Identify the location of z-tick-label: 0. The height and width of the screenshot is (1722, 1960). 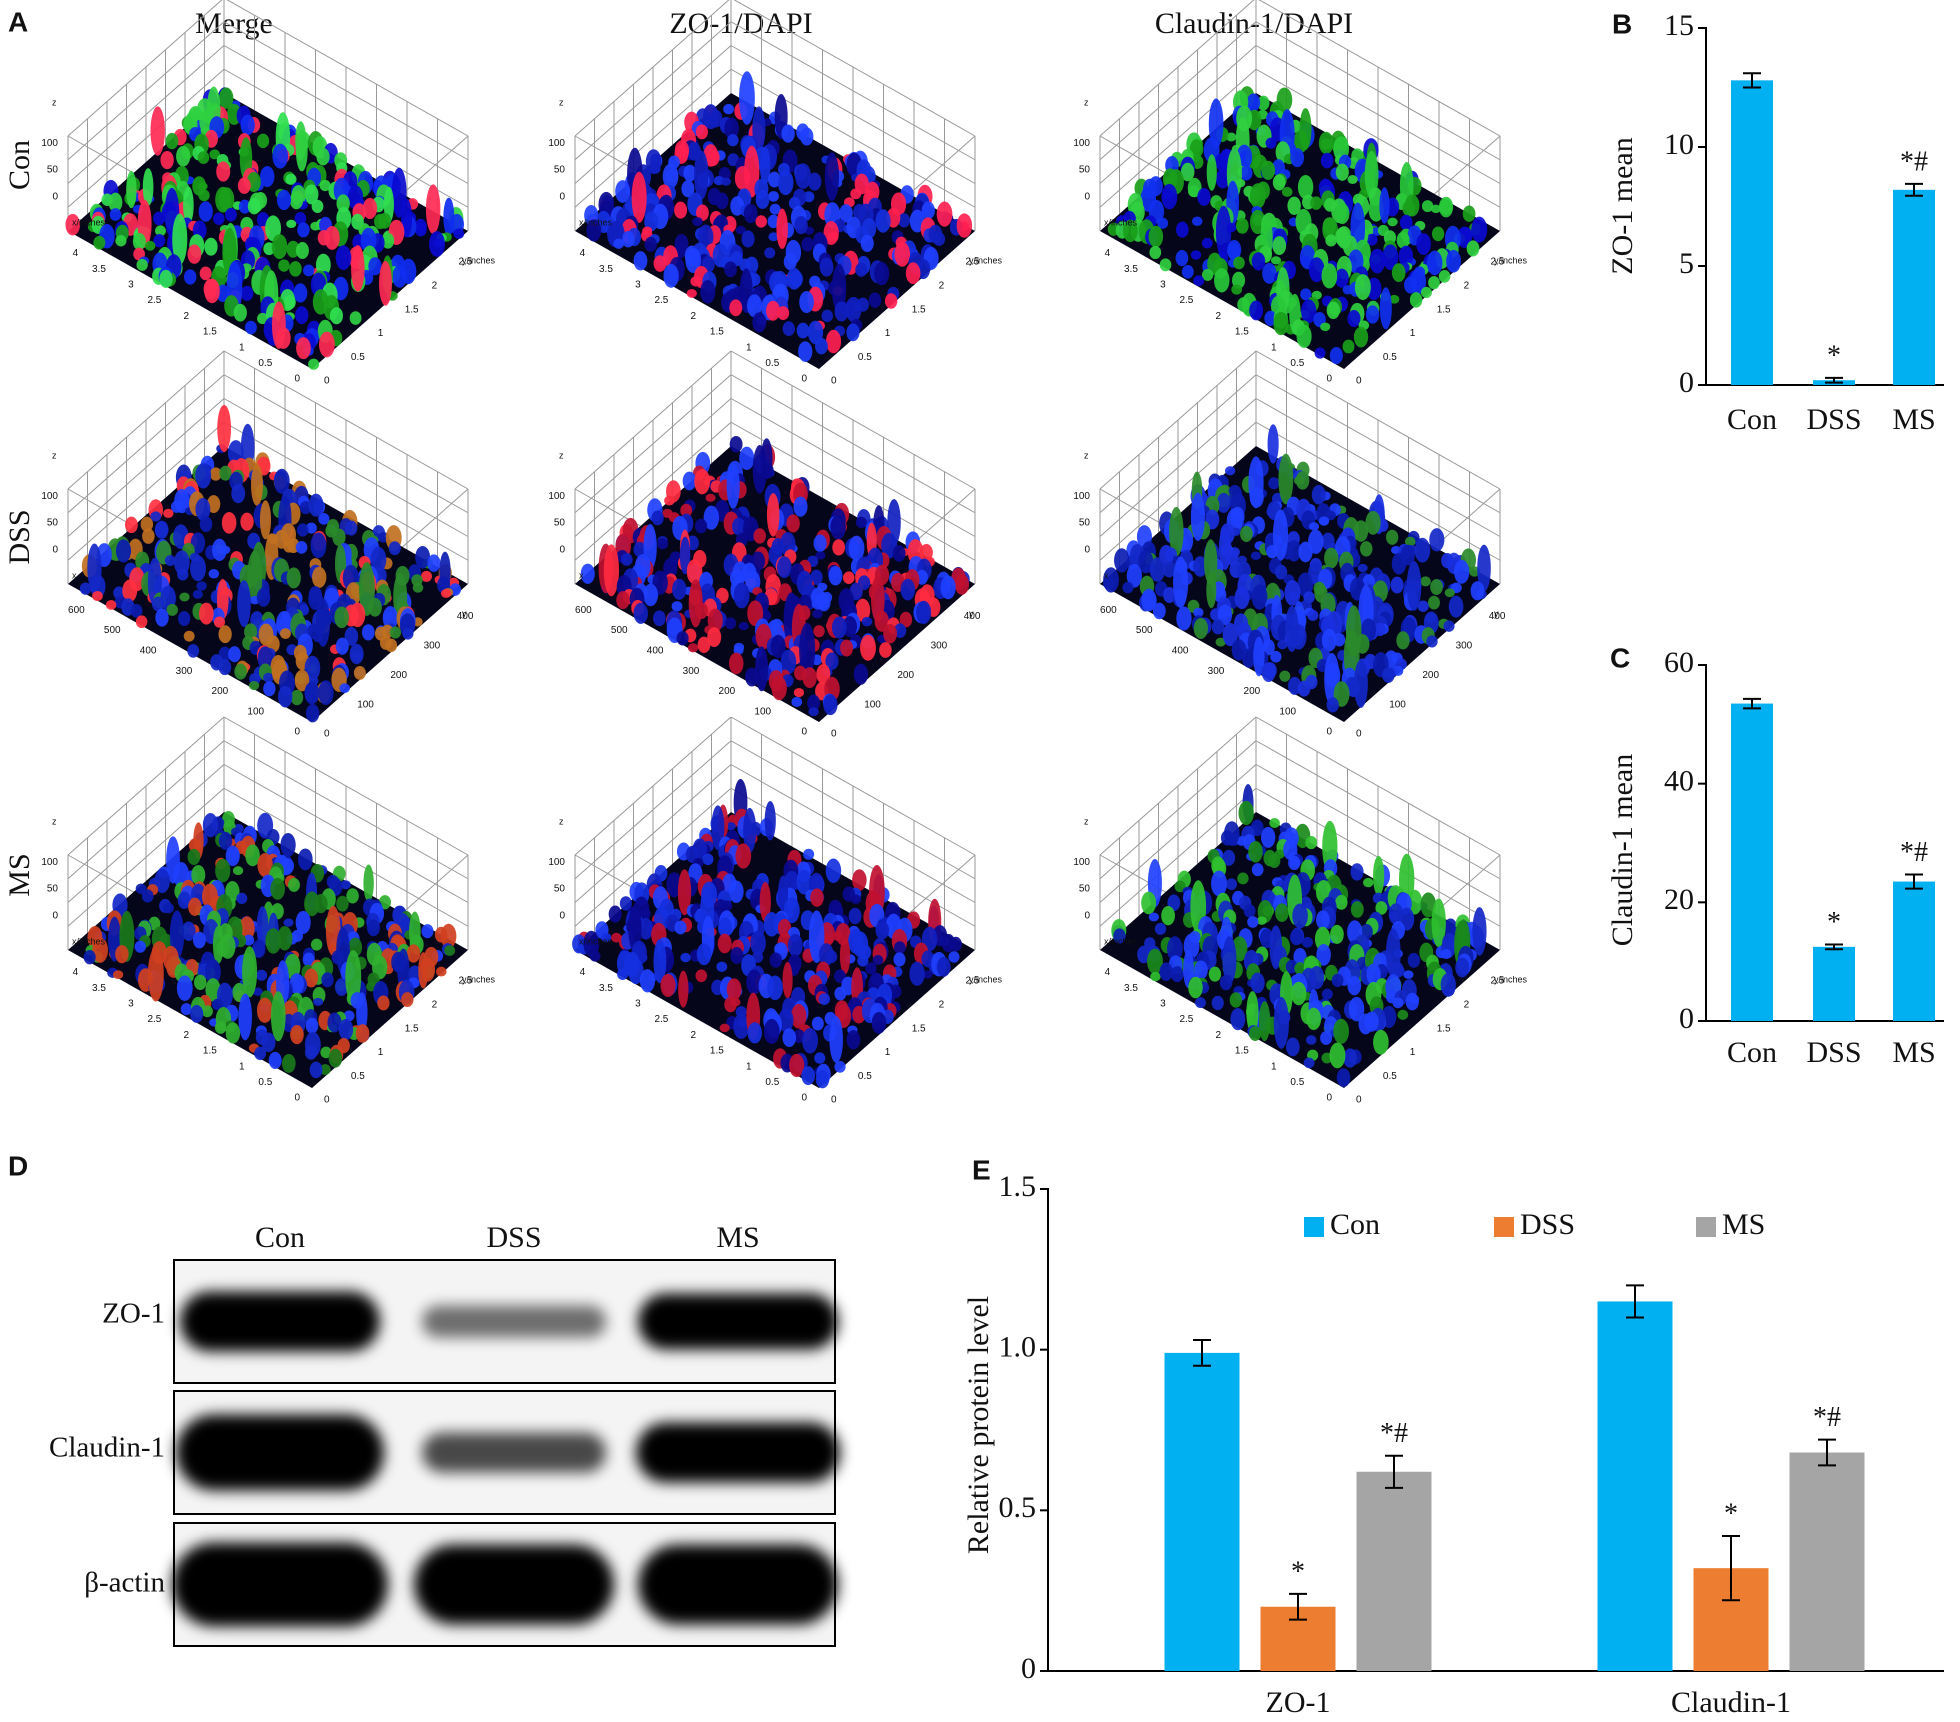
(55, 916).